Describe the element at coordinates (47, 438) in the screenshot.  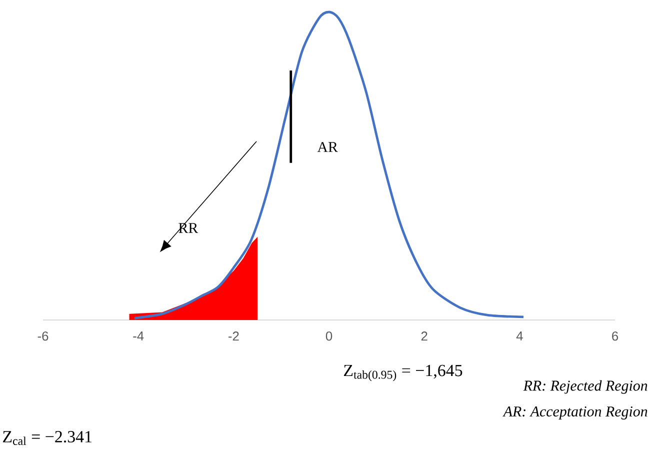
I see `text: Z$_{cal}$ = −2.341` at that location.